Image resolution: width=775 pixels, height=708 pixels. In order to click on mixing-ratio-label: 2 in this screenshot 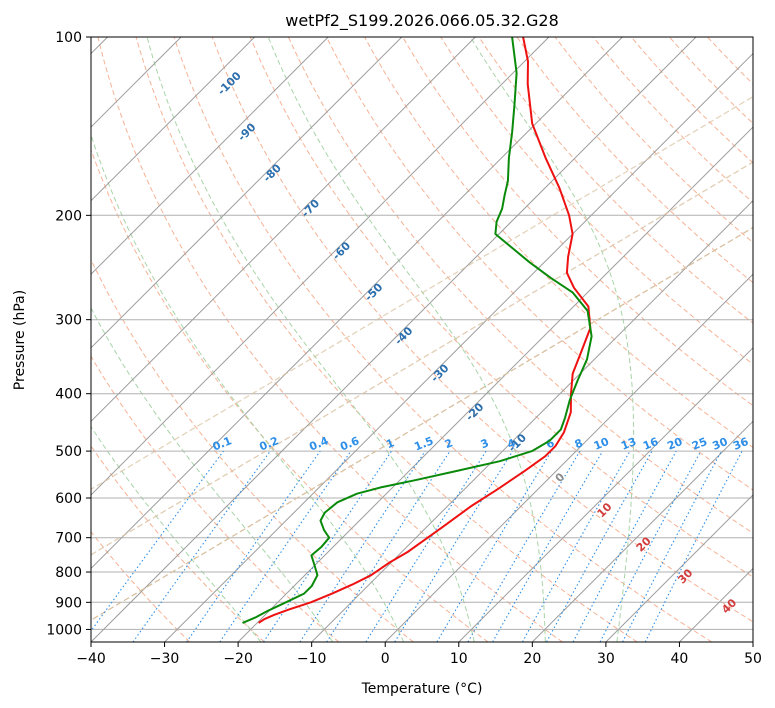, I will do `click(449, 443)`.